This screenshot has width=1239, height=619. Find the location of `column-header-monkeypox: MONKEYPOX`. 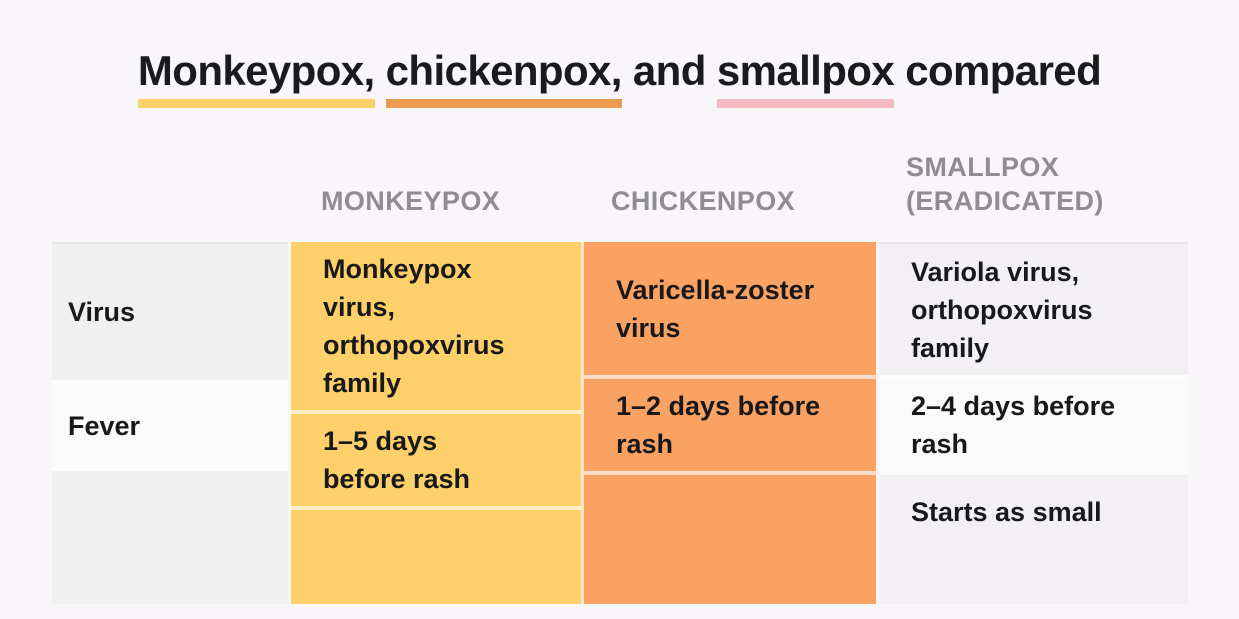

column-header-monkeypox: MONKEYPOX is located at coordinates (411, 201).